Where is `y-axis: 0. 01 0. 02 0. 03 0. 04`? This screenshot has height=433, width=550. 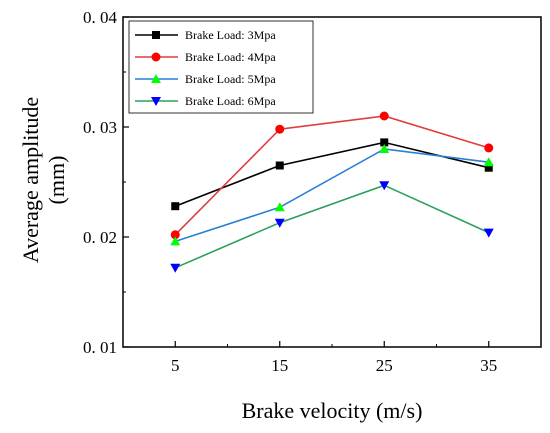
y-axis: 0. 01 0. 02 0. 03 0. 04 is located at coordinates (106, 182).